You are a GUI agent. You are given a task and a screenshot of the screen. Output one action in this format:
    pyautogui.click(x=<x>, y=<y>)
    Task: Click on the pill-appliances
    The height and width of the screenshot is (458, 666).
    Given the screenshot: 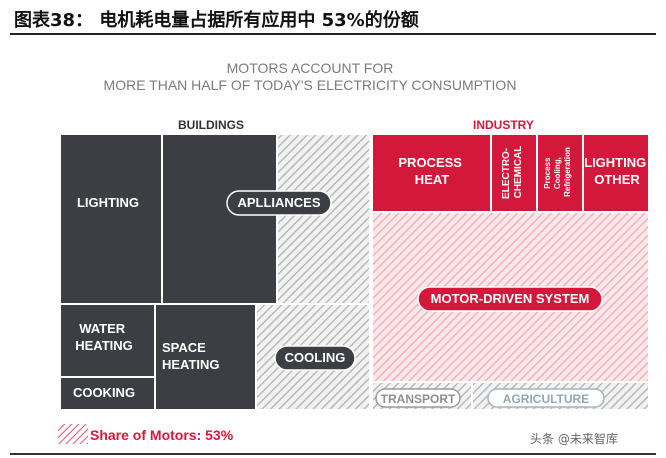 What is the action you would take?
    pyautogui.click(x=279, y=203)
    